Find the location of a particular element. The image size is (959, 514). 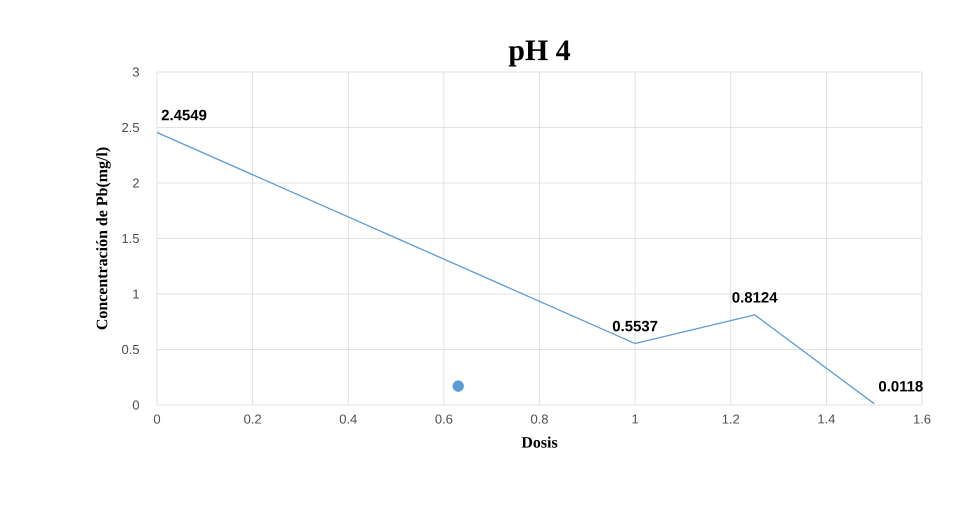

x-tick-label: 1.4 is located at coordinates (827, 419).